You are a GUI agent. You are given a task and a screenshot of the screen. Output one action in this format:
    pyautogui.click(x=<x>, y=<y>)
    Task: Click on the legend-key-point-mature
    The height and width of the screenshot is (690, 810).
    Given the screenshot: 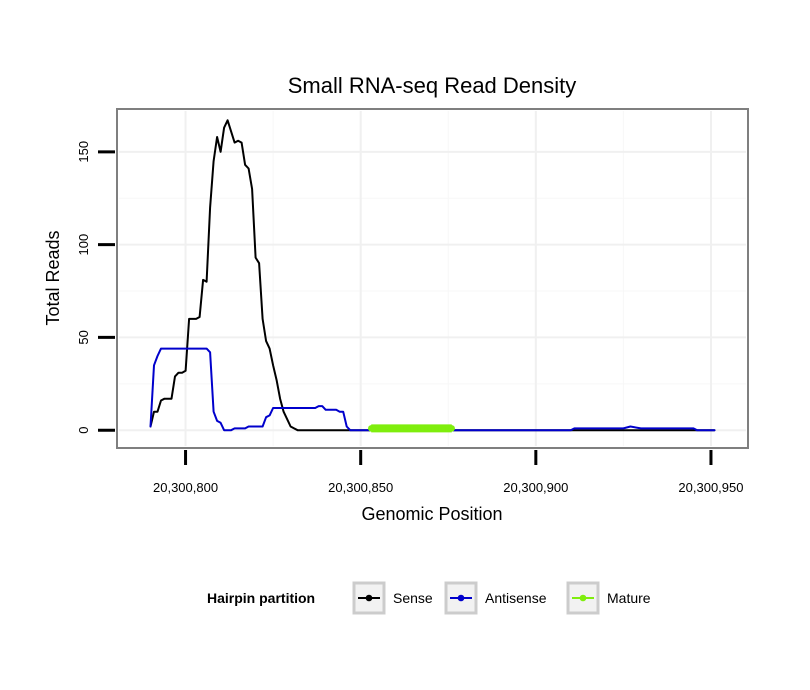 What is the action you would take?
    pyautogui.click(x=583, y=598)
    